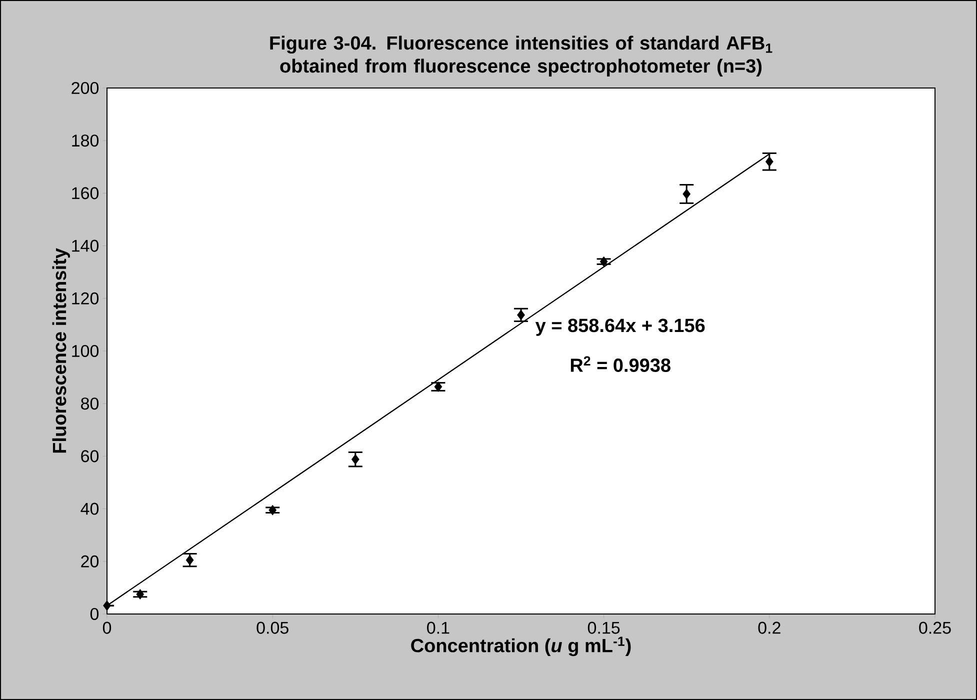  What do you see at coordinates (85, 246) in the screenshot?
I see `y-tick-label: 140` at bounding box center [85, 246].